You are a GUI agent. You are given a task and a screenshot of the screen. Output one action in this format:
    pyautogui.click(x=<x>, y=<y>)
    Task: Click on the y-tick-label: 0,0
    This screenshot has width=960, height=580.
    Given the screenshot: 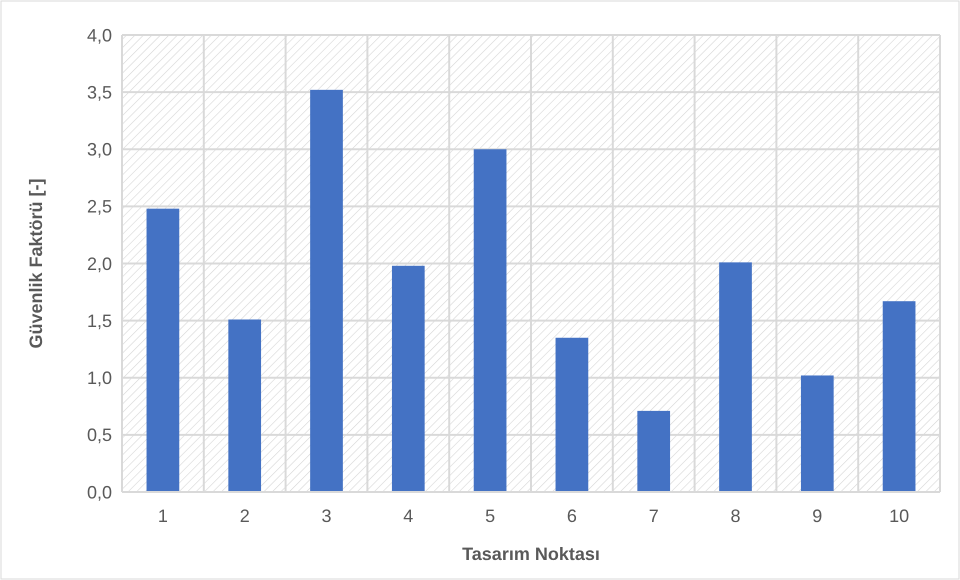 What is the action you would take?
    pyautogui.click(x=99, y=492)
    